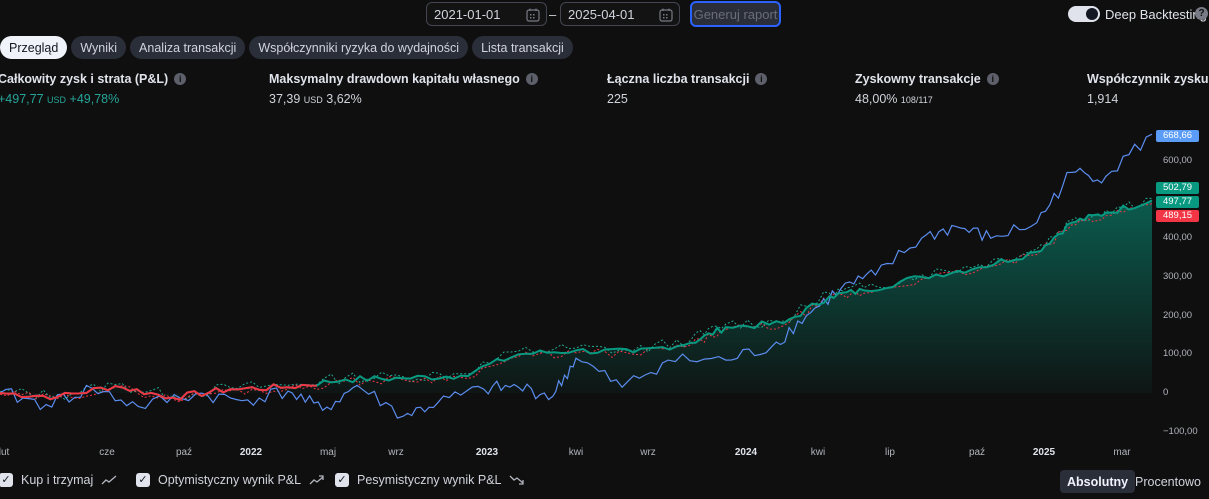 Image resolution: width=1209 pixels, height=499 pixels. What do you see at coordinates (1177, 136) in the screenshot?
I see `price-badge: 668,66` at bounding box center [1177, 136].